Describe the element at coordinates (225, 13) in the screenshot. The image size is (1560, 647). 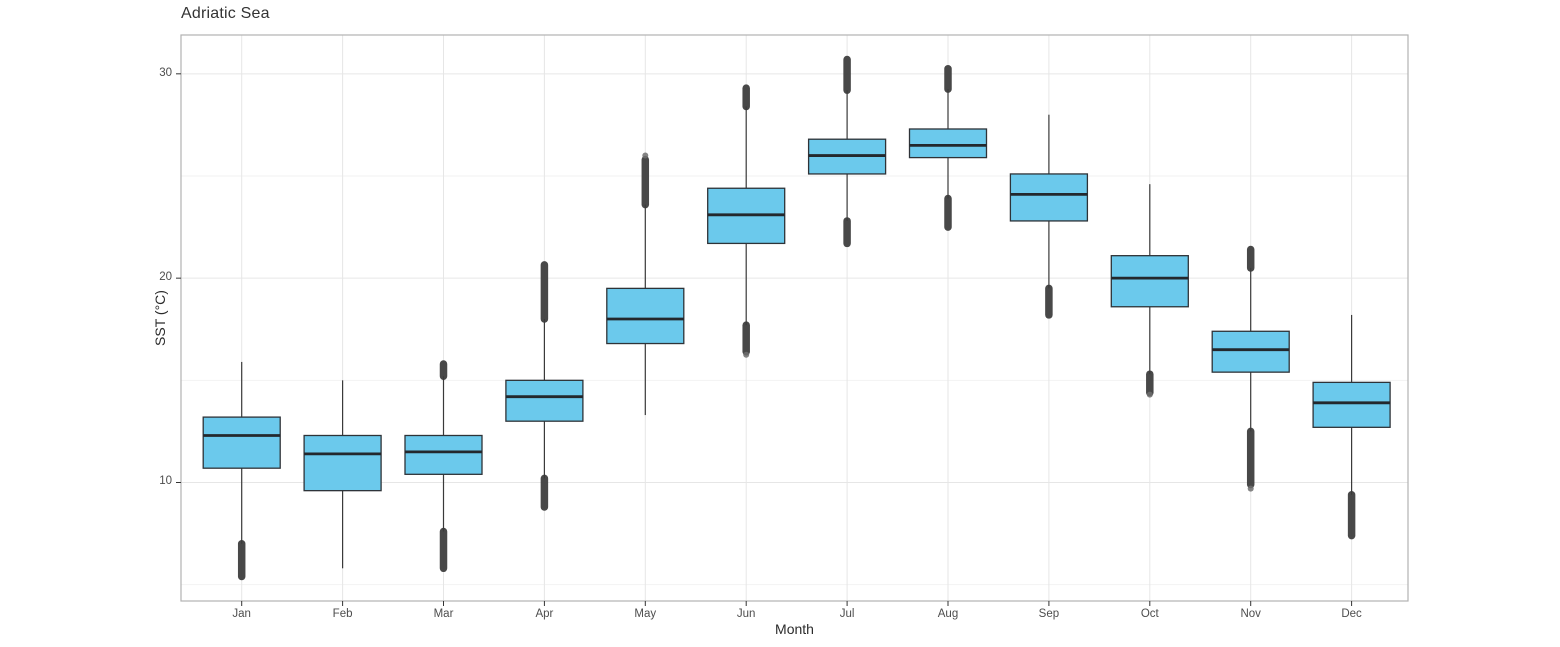
I see `chart-title: Adriatic Sea` at that location.